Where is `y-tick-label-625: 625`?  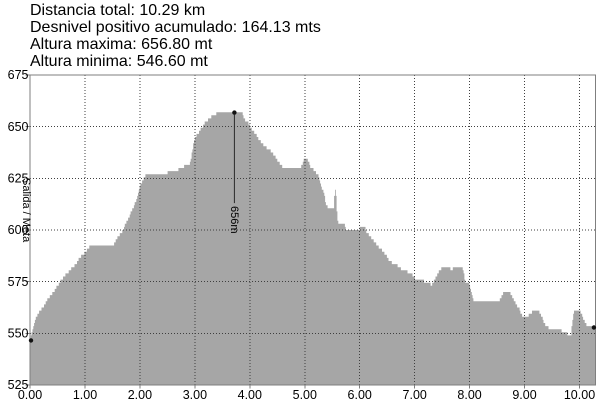
y-tick-label-625: 625 is located at coordinates (18, 179).